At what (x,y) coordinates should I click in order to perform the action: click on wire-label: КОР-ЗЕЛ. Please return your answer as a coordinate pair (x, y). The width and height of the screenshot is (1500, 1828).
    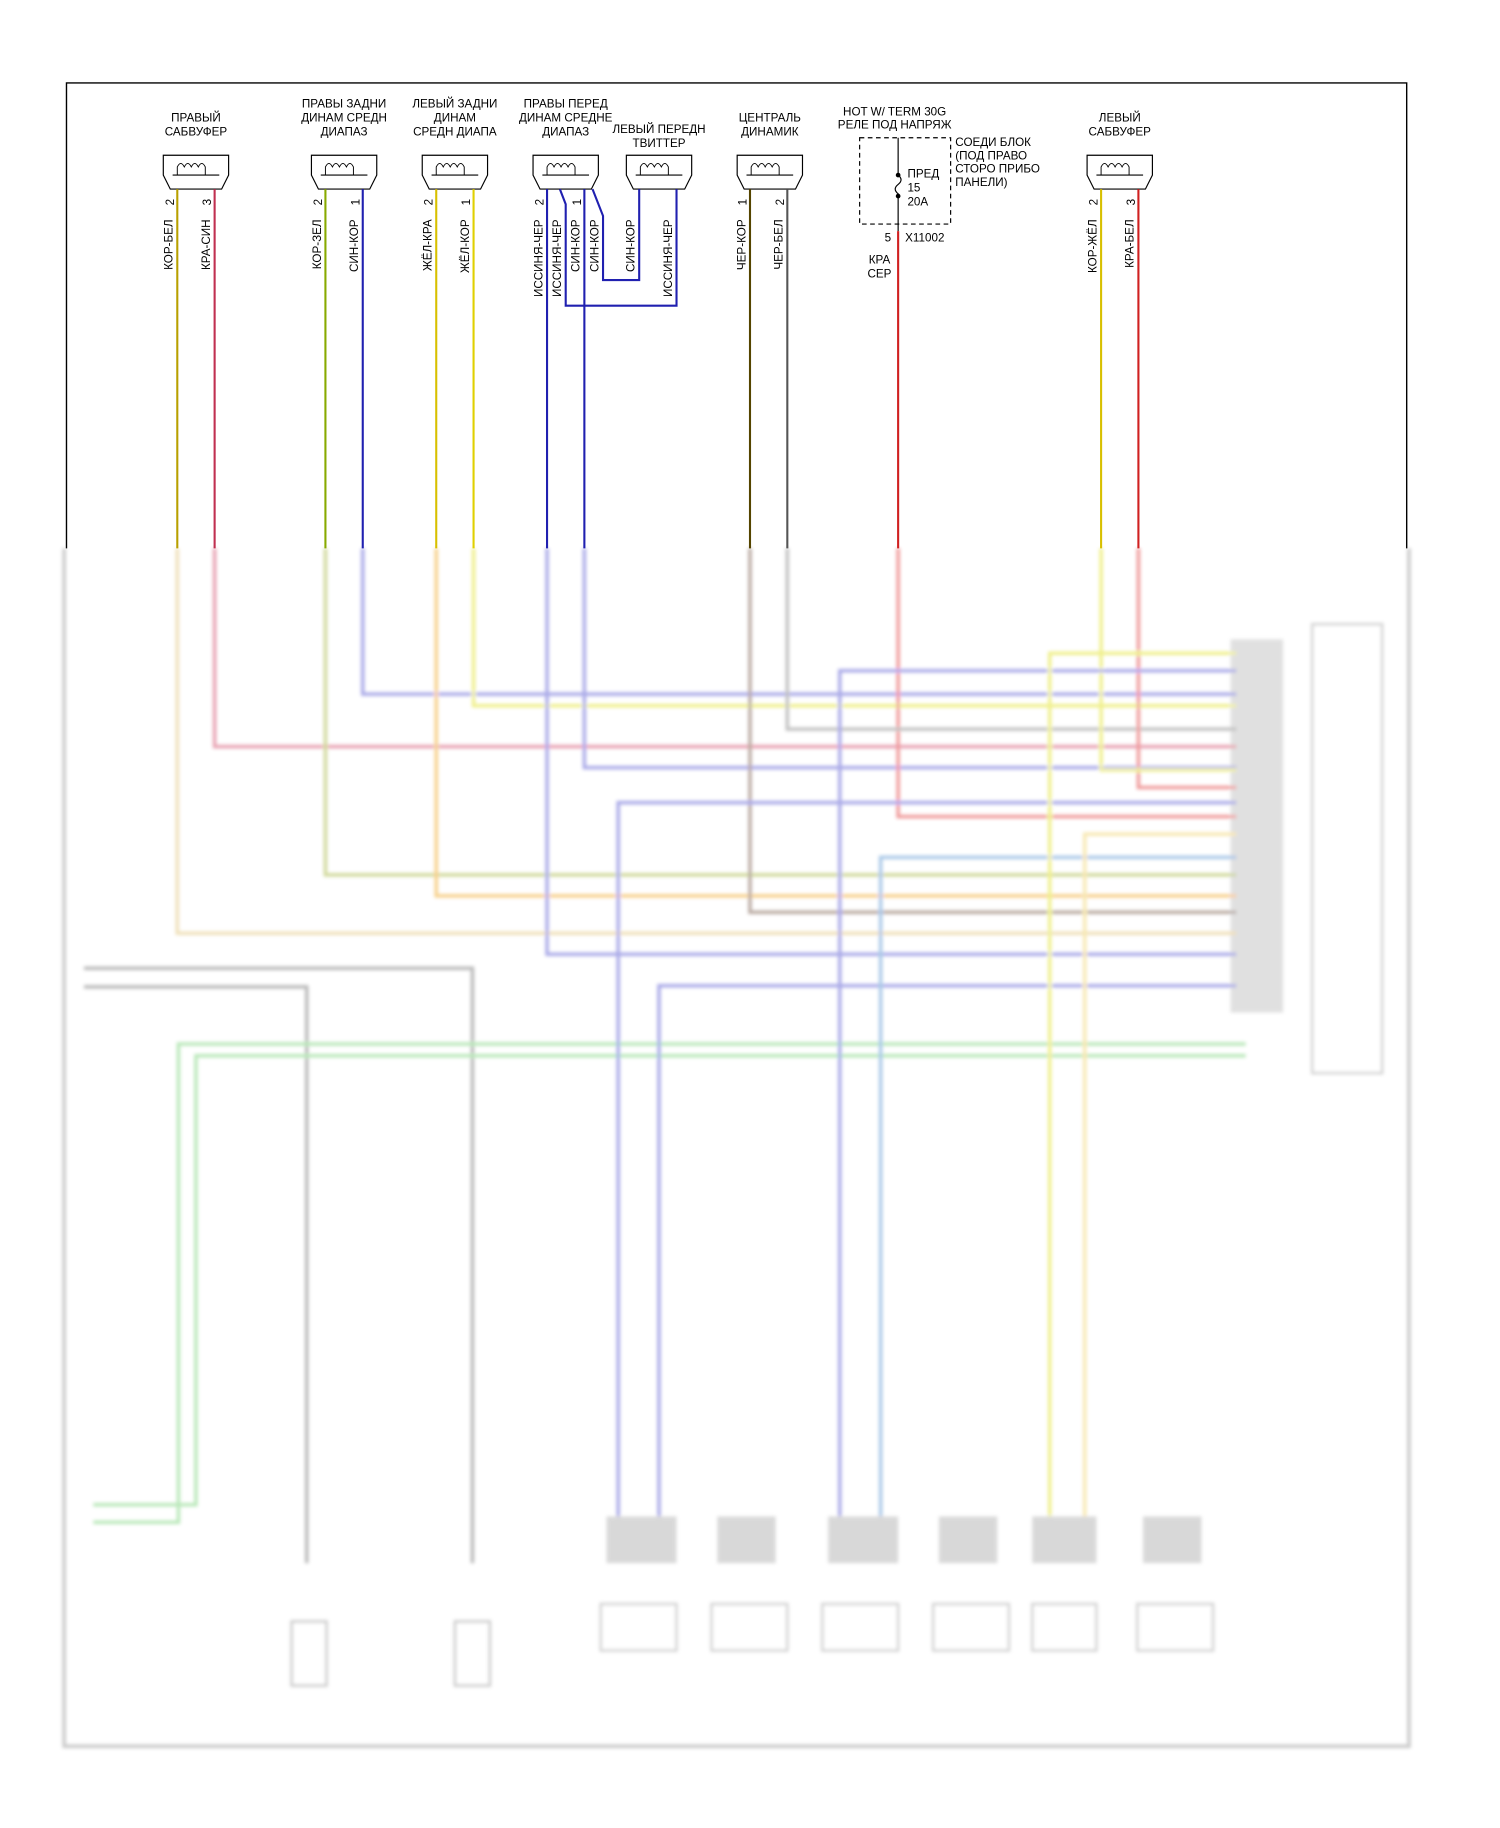
    Looking at the image, I should click on (317, 244).